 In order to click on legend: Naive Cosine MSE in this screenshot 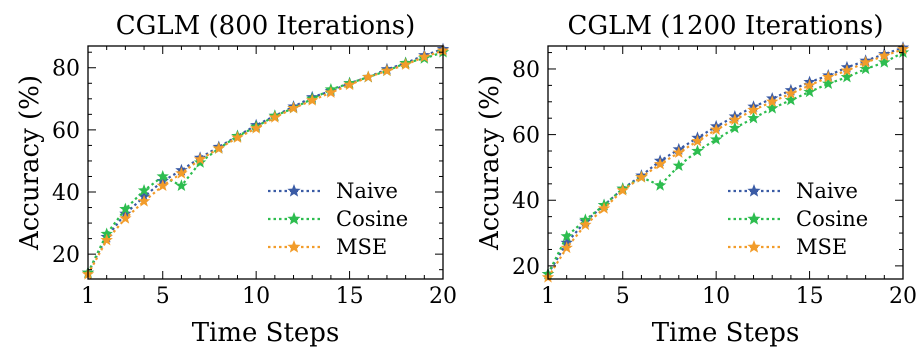, I will do `click(338, 219)`.